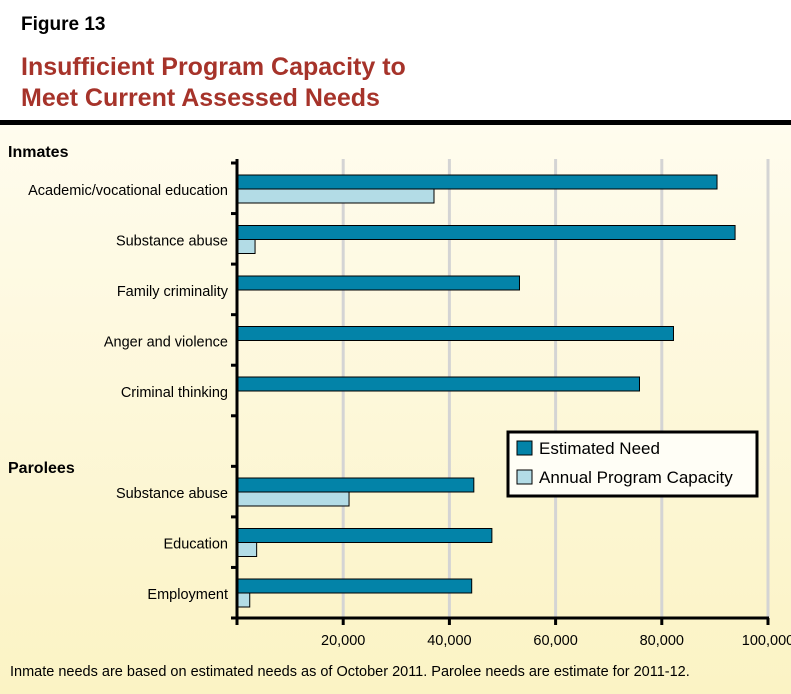  What do you see at coordinates (632, 464) in the screenshot?
I see `legend-box` at bounding box center [632, 464].